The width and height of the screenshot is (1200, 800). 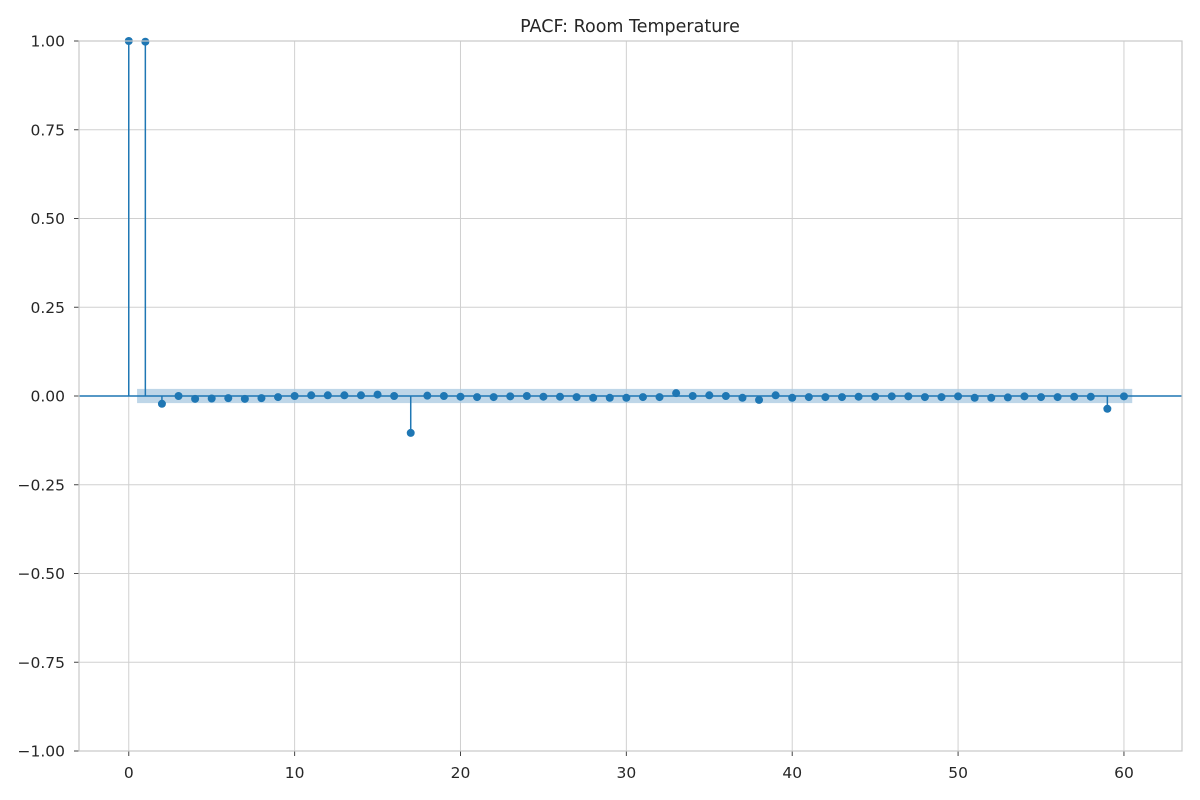 I want to click on y-tick-label: 1.00, so click(x=47, y=42).